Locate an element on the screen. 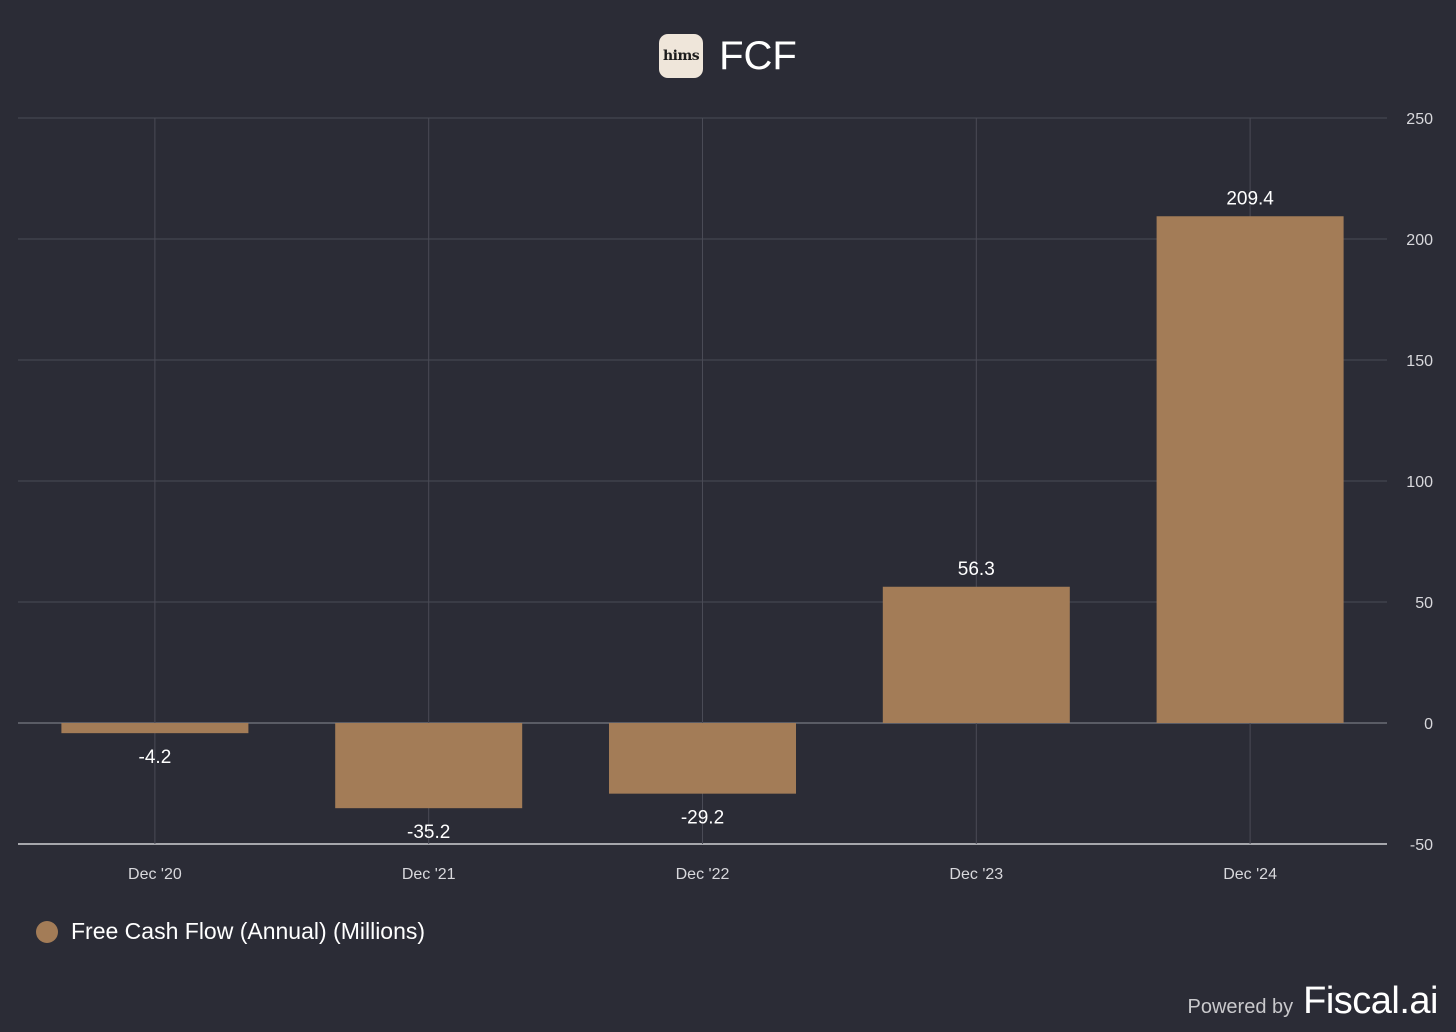  y-tick-label: 150 is located at coordinates (1419, 361).